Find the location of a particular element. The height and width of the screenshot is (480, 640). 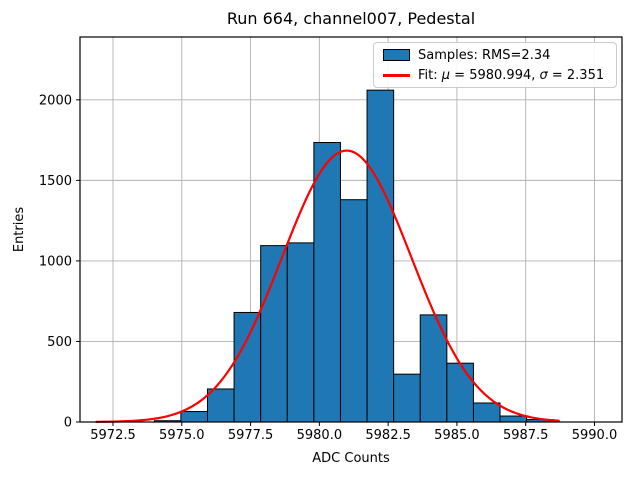

histogram-swatch-icon is located at coordinates (396, 55).